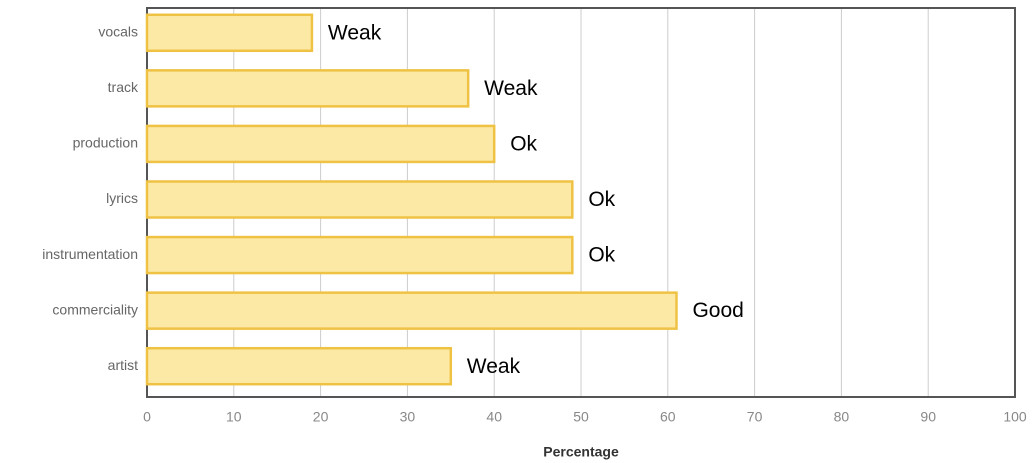 The height and width of the screenshot is (463, 1032). Describe the element at coordinates (668, 417) in the screenshot. I see `x-tick-label: 60` at that location.